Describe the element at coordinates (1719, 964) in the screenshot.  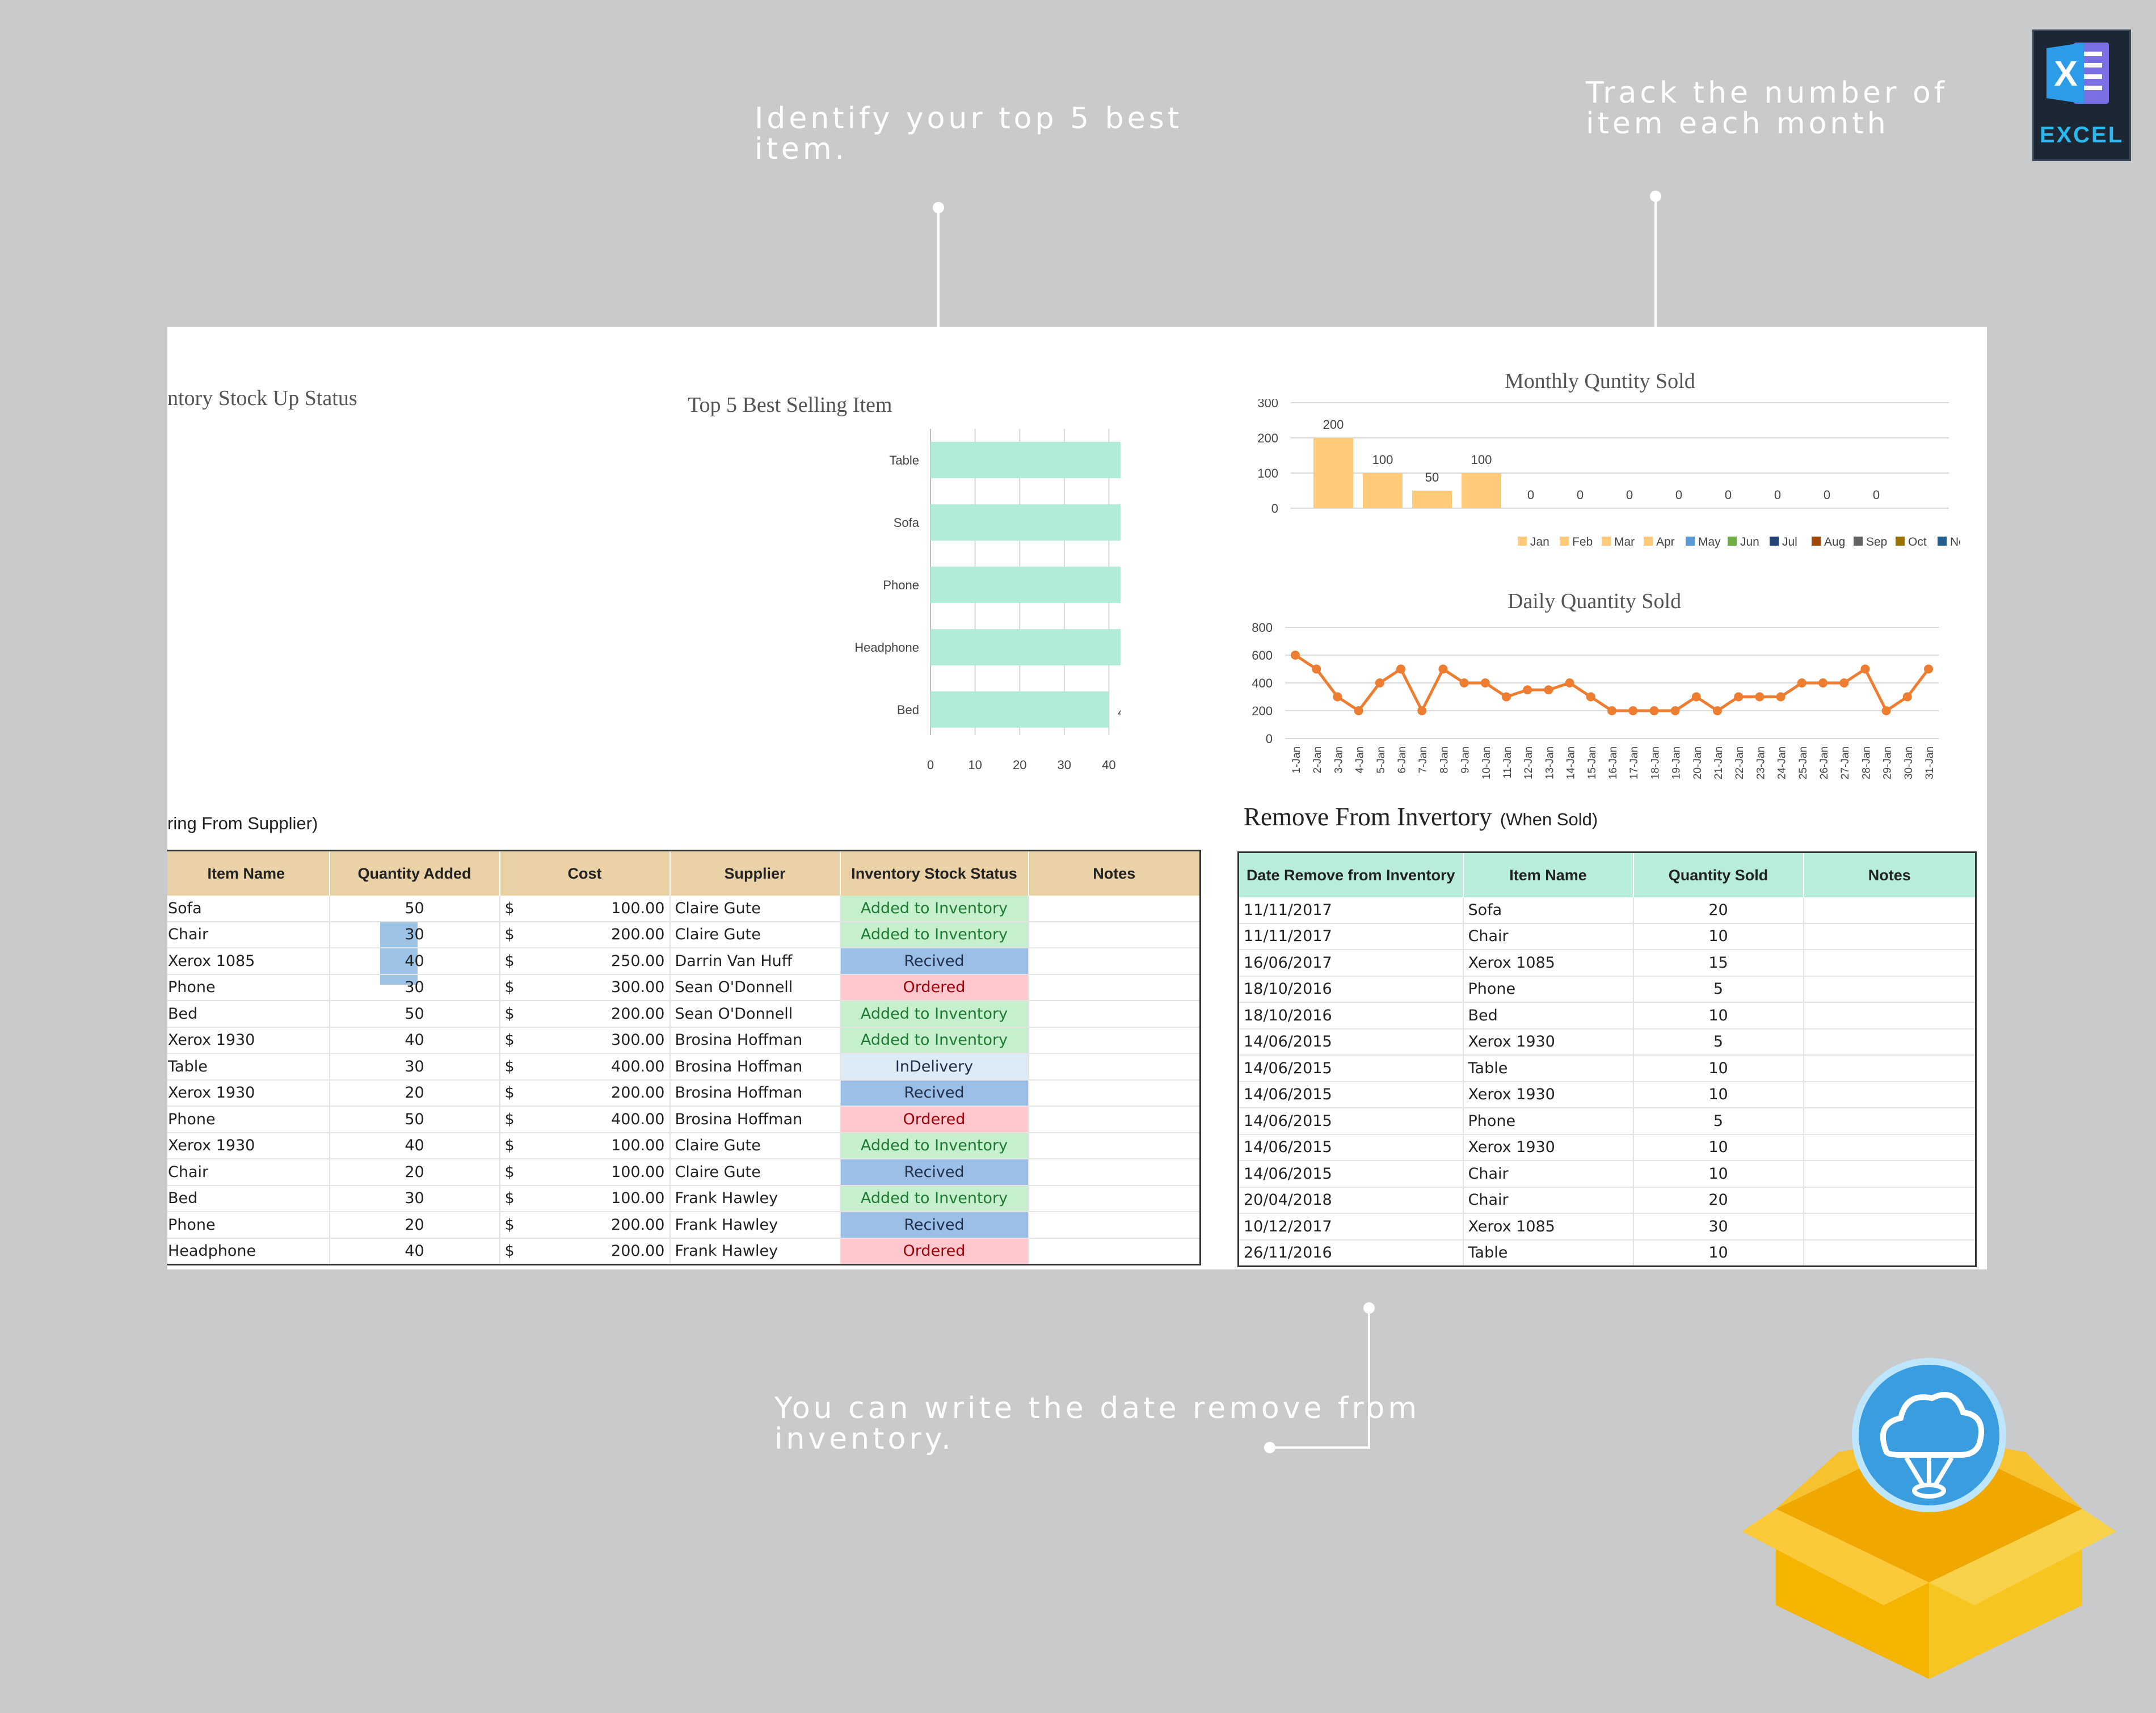
I see `quantity-sold-cell: 15` at that location.